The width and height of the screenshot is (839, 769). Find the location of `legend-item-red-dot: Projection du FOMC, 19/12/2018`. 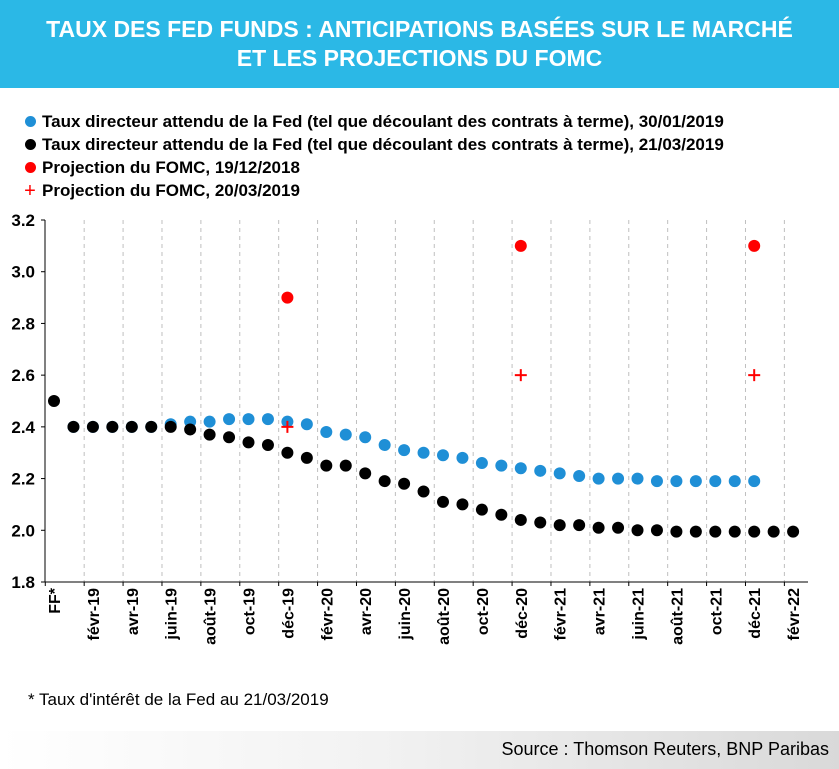

legend-item-red-dot: Projection du FOMC, 19/12/2018 is located at coordinates (373, 167).